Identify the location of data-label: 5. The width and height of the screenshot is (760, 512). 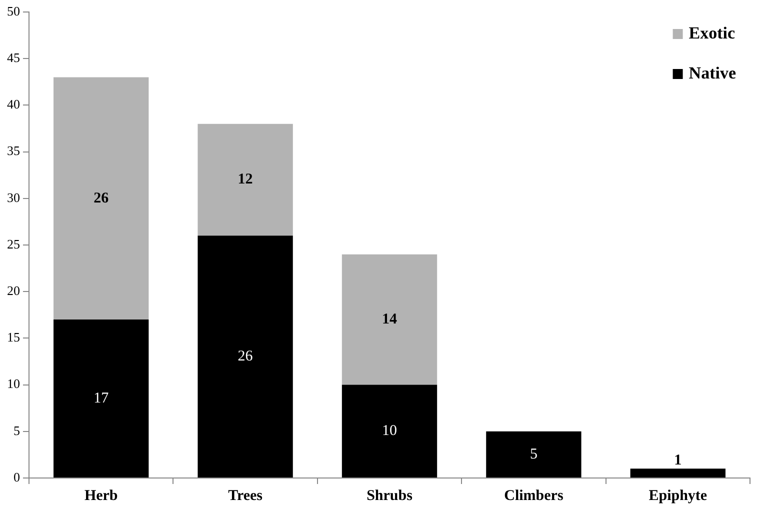
(534, 454).